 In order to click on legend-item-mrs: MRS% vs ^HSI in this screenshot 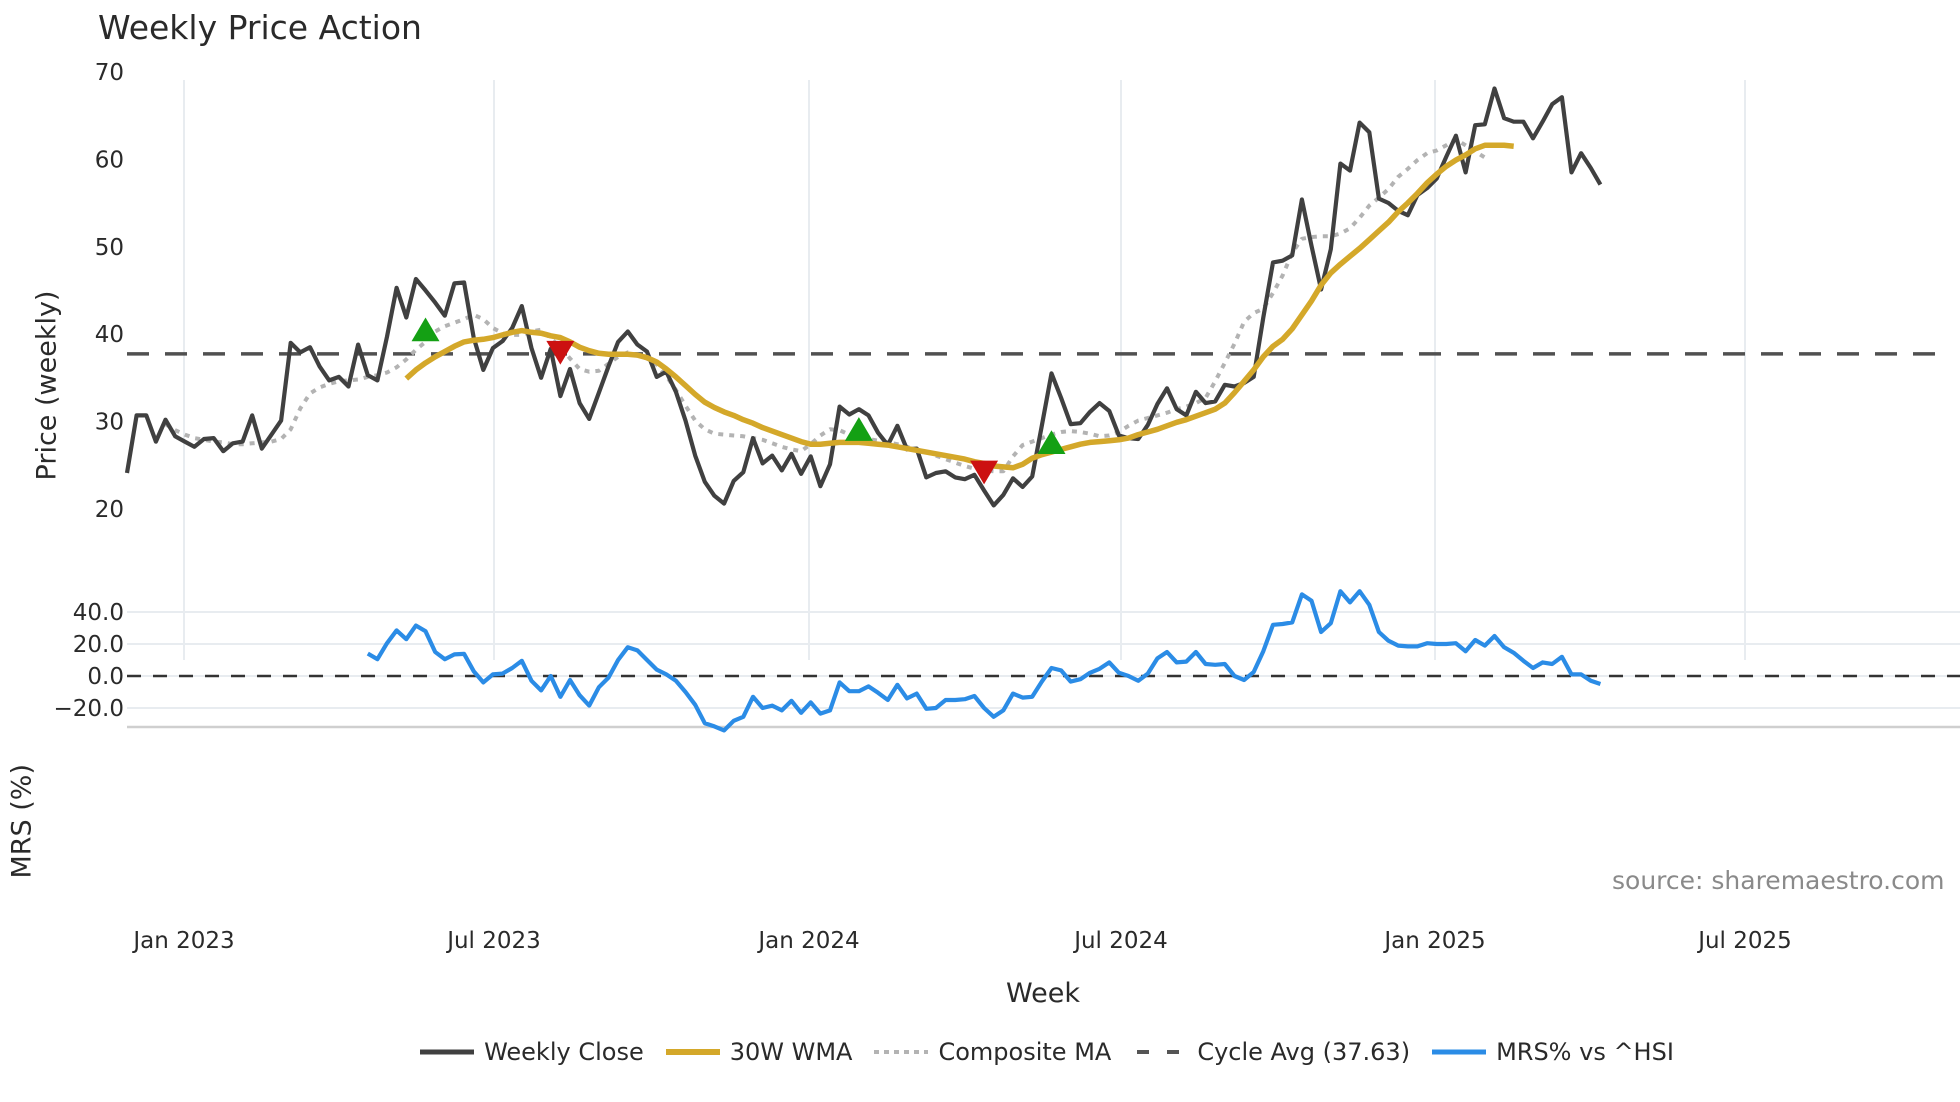, I will do `click(1552, 1052)`.